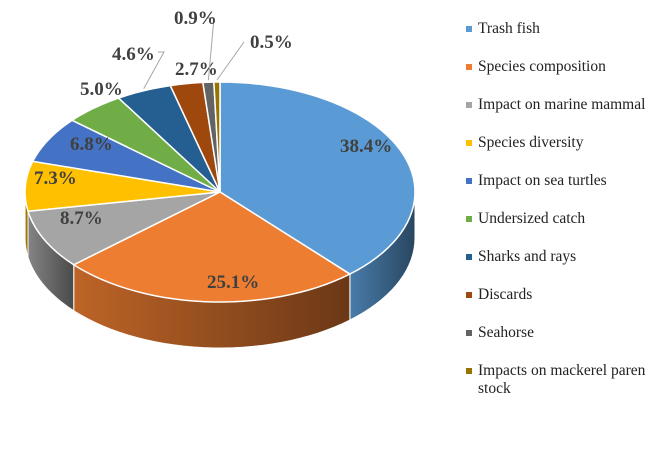  I want to click on data-label: 5.0%, so click(101, 89).